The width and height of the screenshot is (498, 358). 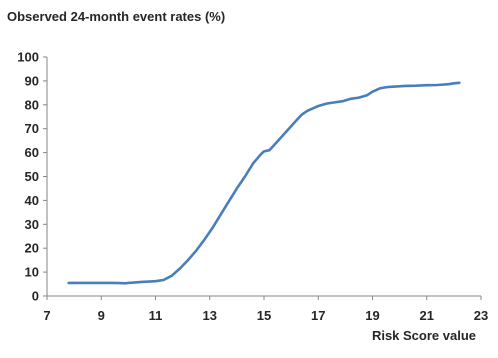 What do you see at coordinates (423, 335) in the screenshot?
I see `x-axis-label: Risk Score value` at bounding box center [423, 335].